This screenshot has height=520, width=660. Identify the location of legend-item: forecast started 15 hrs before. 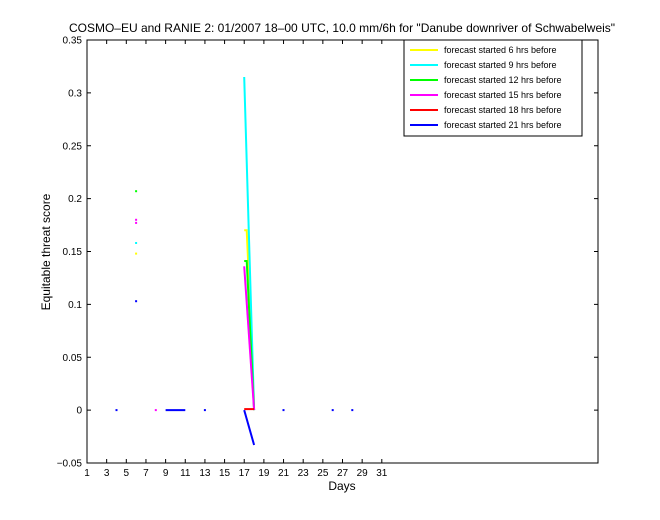
(486, 95).